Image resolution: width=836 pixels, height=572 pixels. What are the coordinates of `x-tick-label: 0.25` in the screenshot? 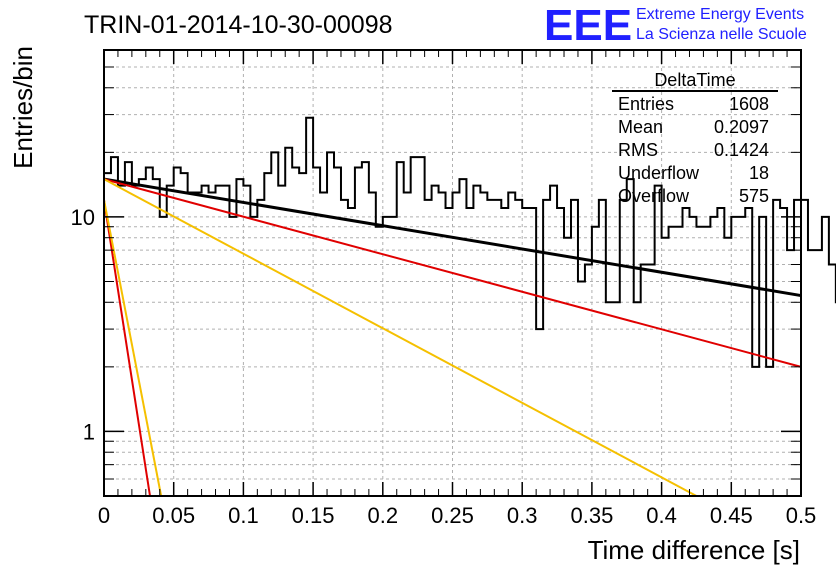 It's located at (452, 515).